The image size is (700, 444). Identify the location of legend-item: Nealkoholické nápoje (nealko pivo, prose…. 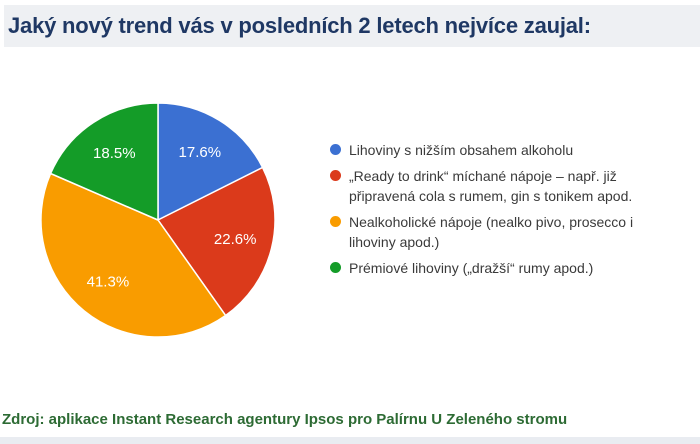
(501, 232).